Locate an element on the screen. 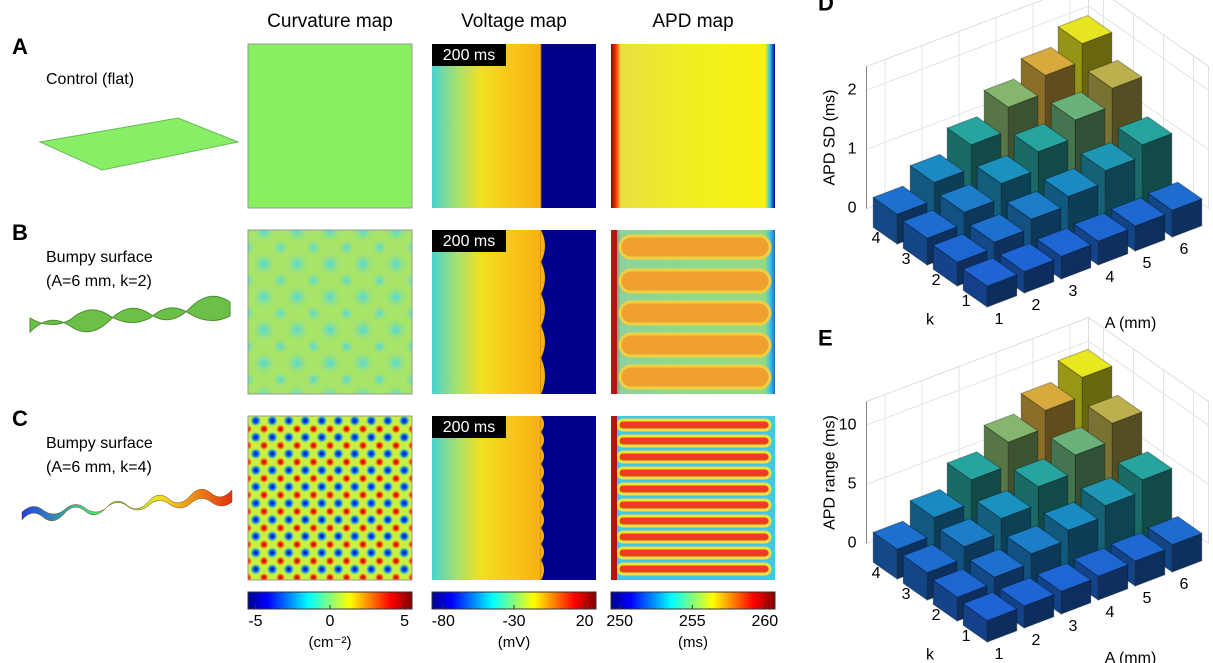 The width and height of the screenshot is (1213, 663). colorbar-unit: (cm⁻²) is located at coordinates (330, 642).